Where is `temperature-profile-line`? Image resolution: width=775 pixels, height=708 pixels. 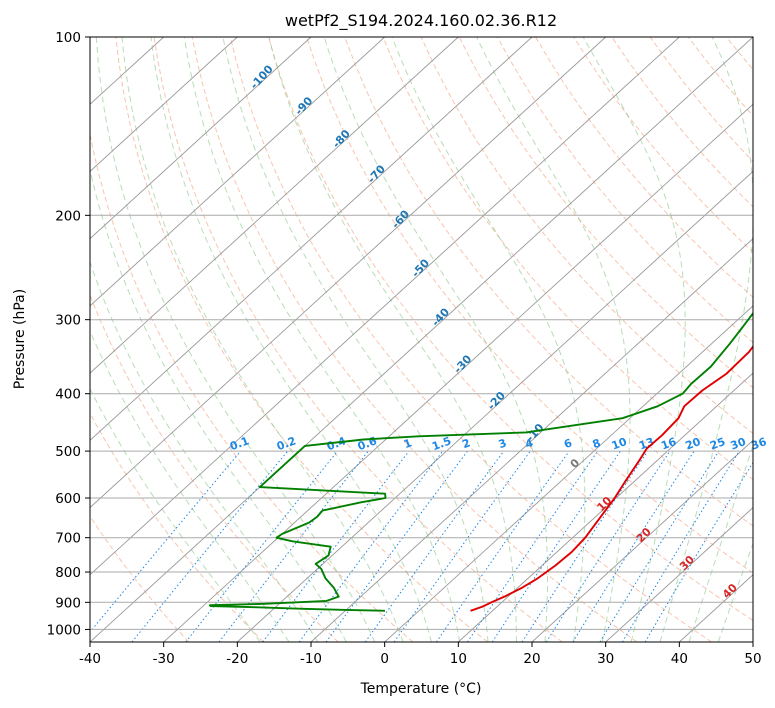 temperature-profile-line is located at coordinates (611, 478).